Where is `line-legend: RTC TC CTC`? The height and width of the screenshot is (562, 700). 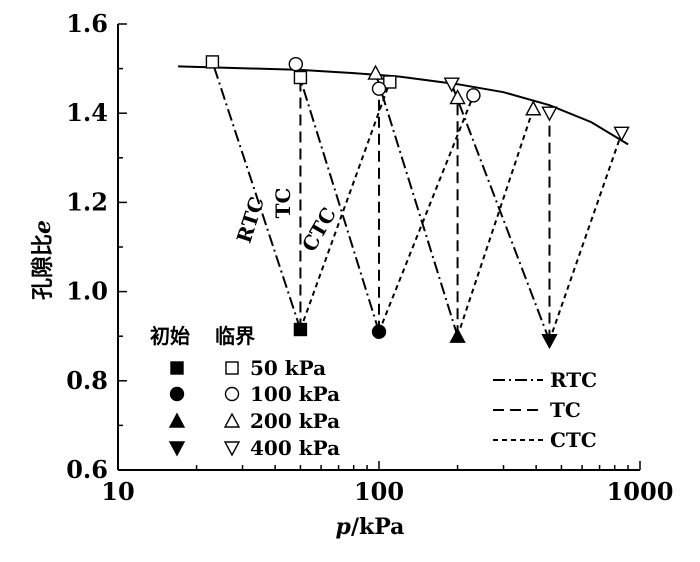 line-legend: RTC TC CTC is located at coordinates (545, 410).